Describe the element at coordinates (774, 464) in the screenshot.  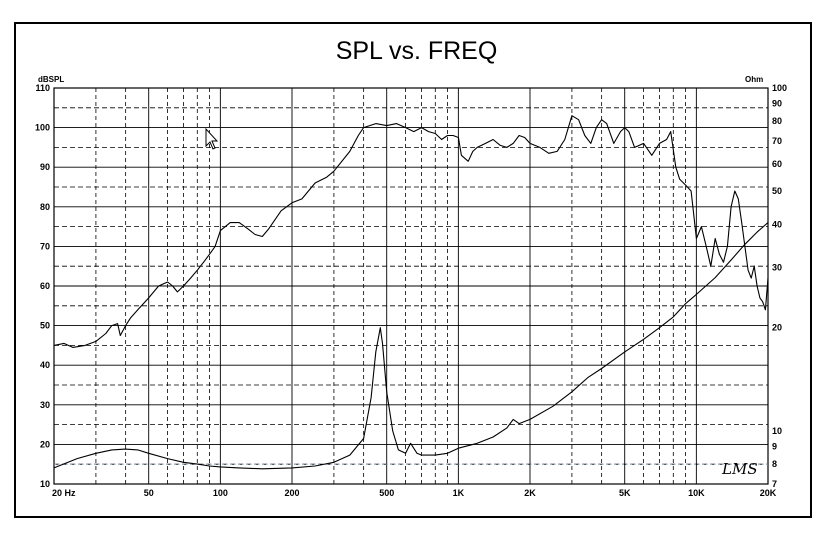
I see `y2-tick-label: 8` at that location.